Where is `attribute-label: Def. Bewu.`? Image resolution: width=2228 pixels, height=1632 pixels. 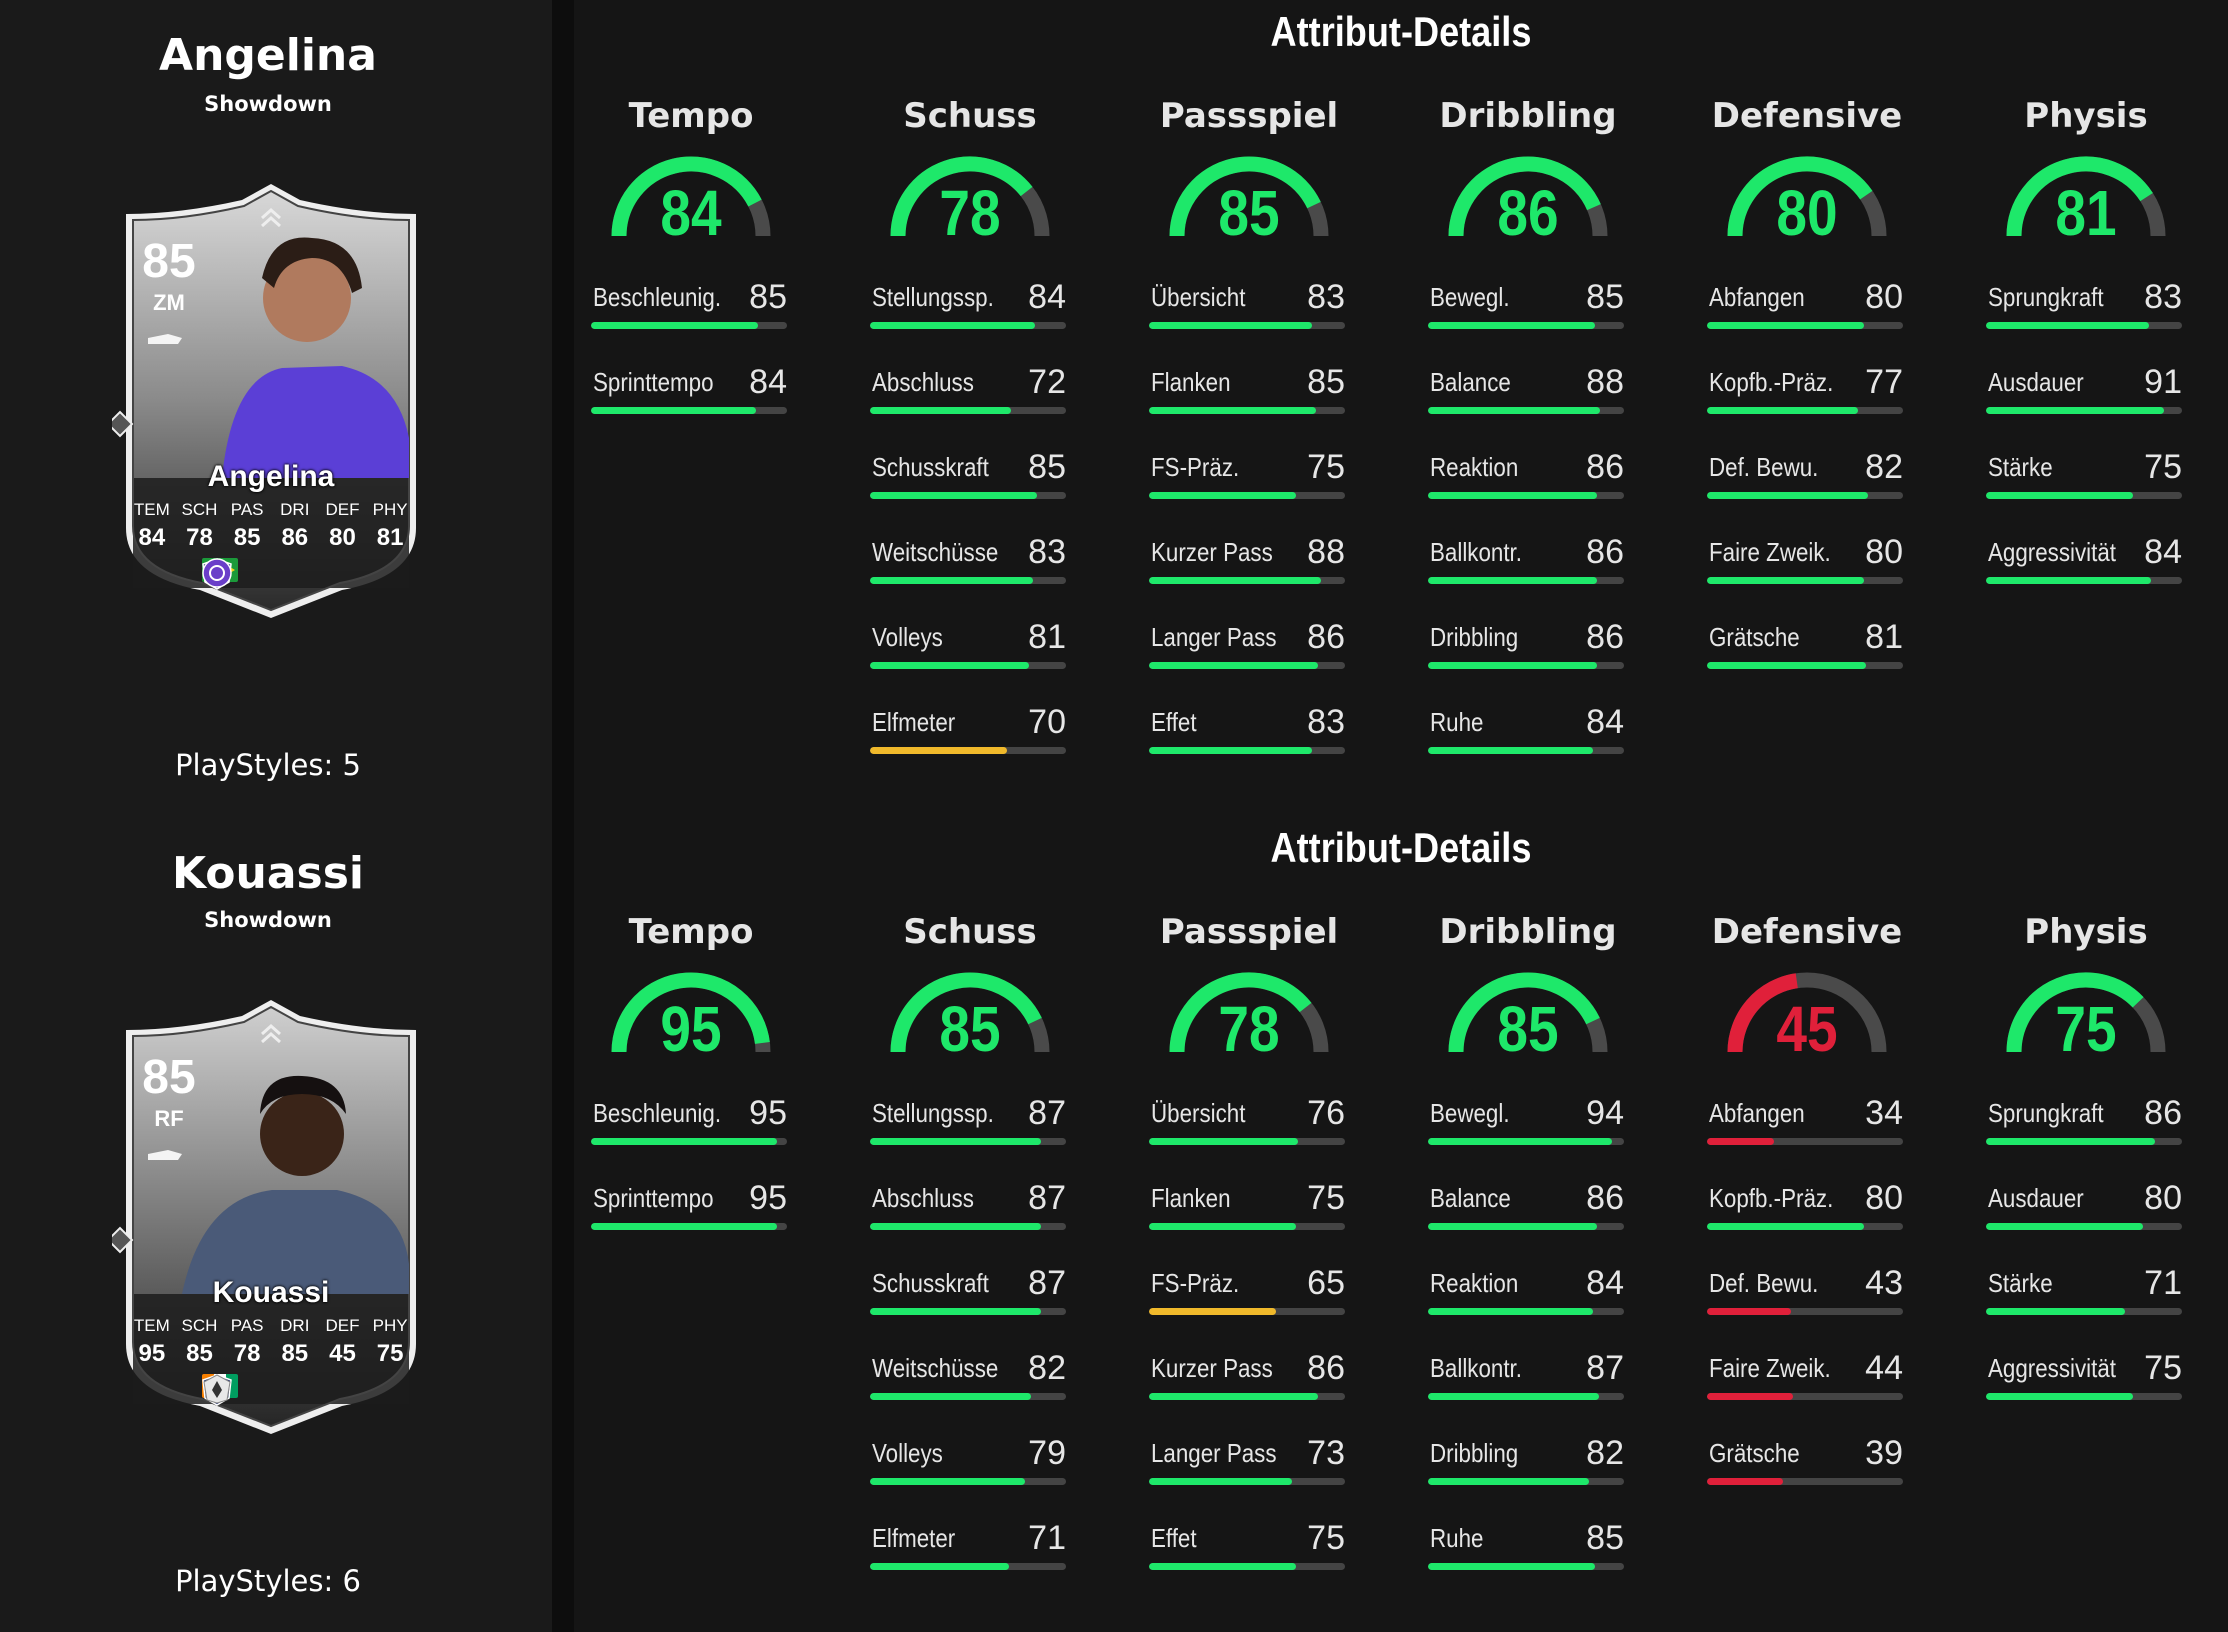 attribute-label: Def. Bewu. is located at coordinates (1764, 1283).